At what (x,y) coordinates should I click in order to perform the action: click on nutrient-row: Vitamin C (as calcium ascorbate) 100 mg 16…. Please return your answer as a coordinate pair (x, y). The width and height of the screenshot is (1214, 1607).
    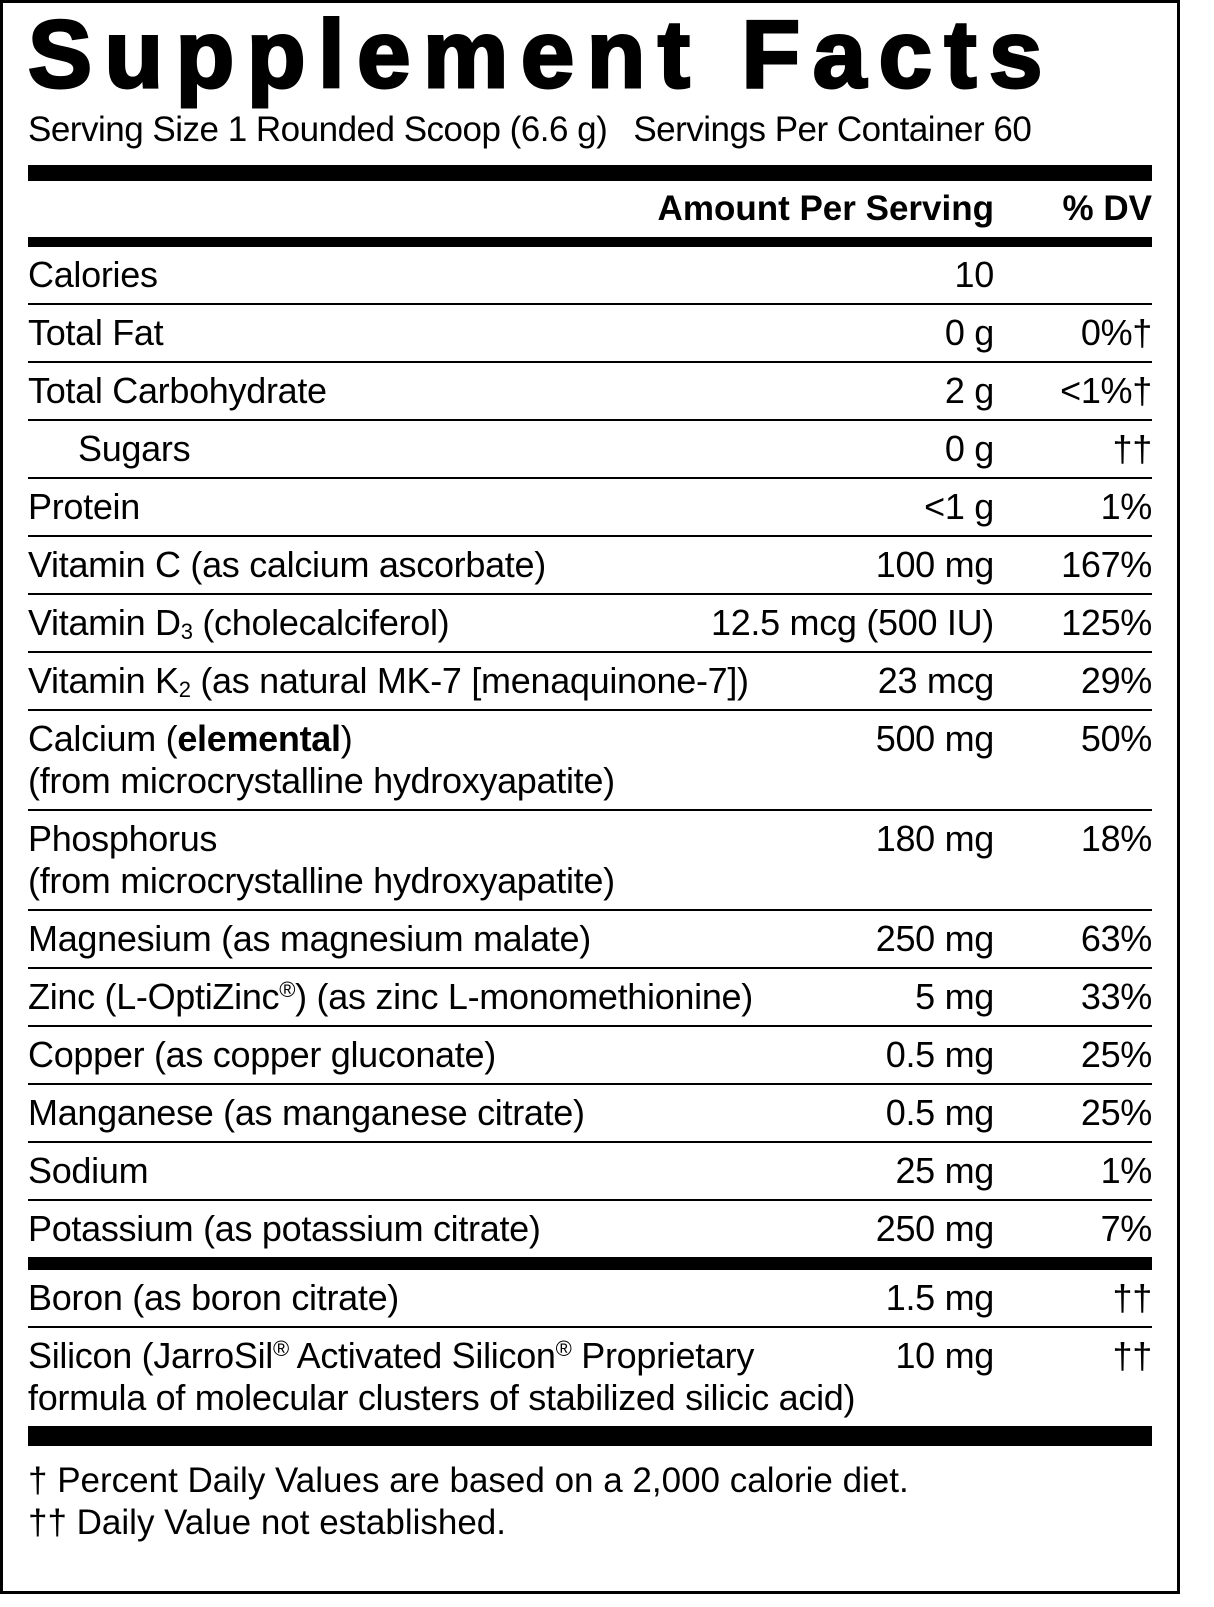
    Looking at the image, I should click on (590, 564).